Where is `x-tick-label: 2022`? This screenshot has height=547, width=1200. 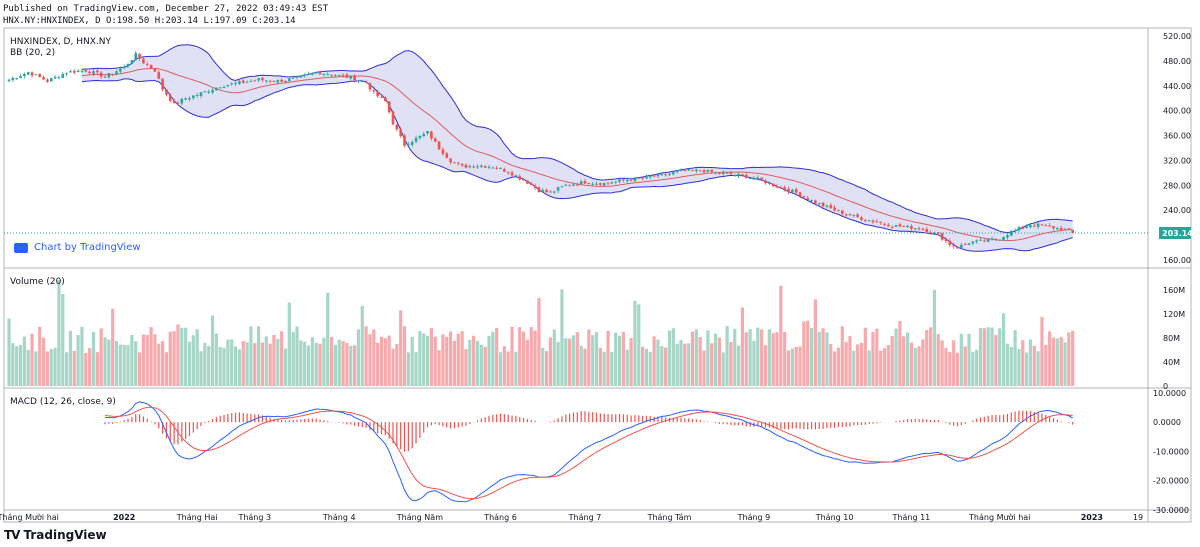 x-tick-label: 2022 is located at coordinates (124, 517).